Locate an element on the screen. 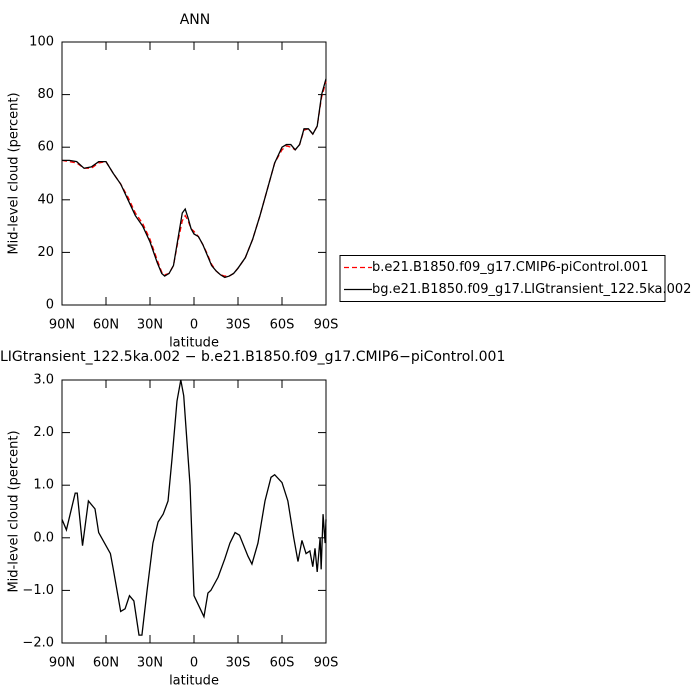 This screenshot has height=700, width=700. legend-box is located at coordinates (502, 278).